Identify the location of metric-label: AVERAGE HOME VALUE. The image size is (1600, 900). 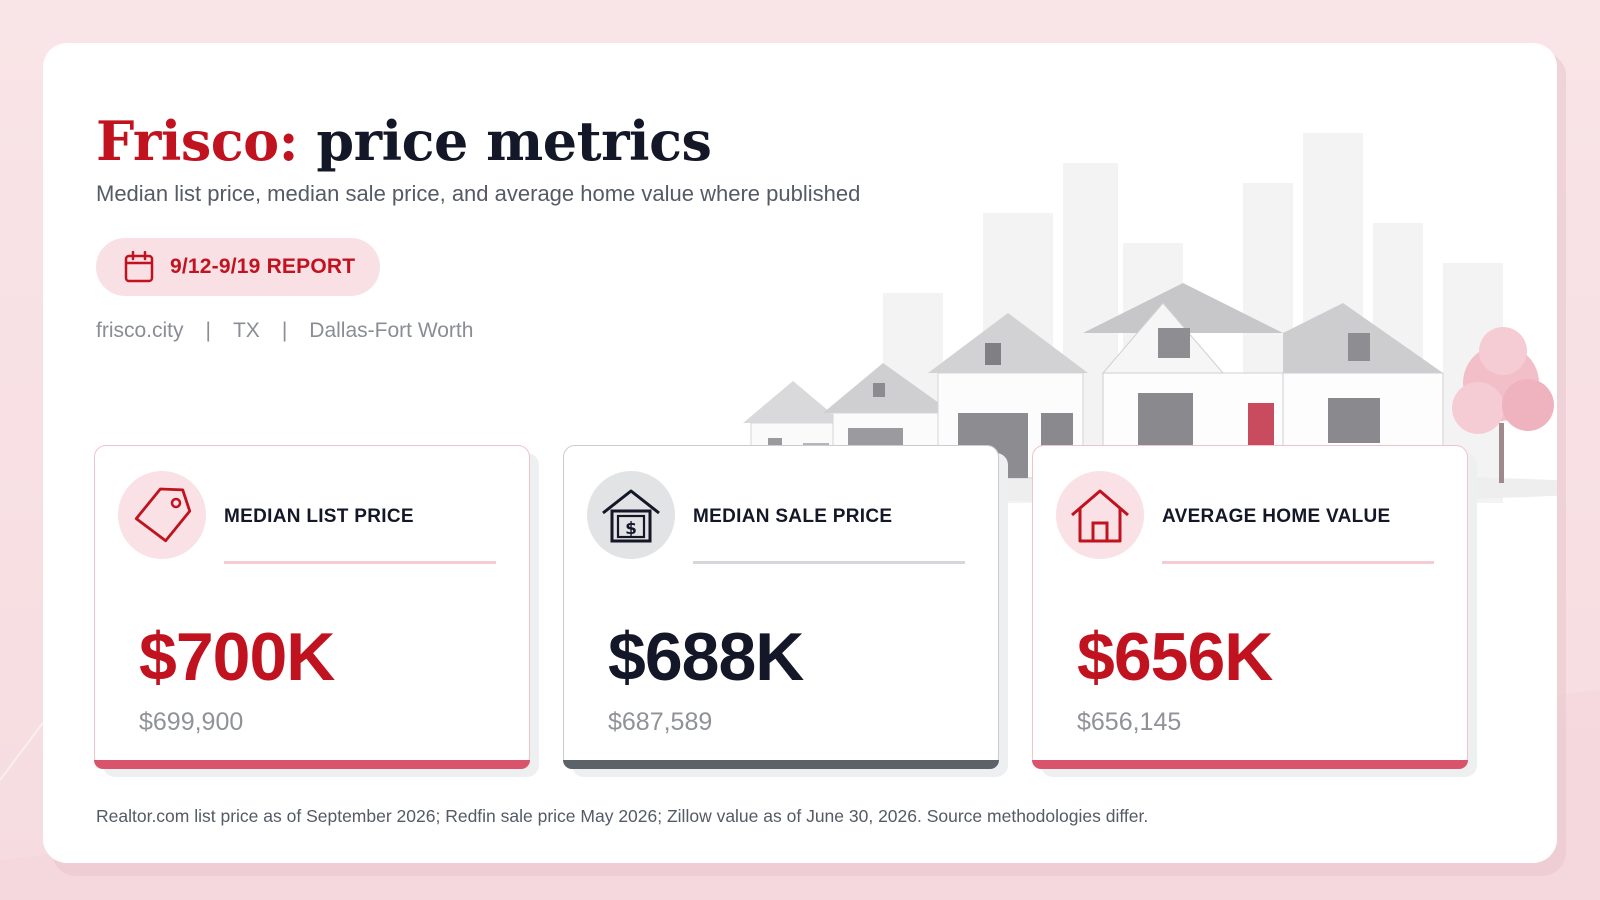
(1276, 516).